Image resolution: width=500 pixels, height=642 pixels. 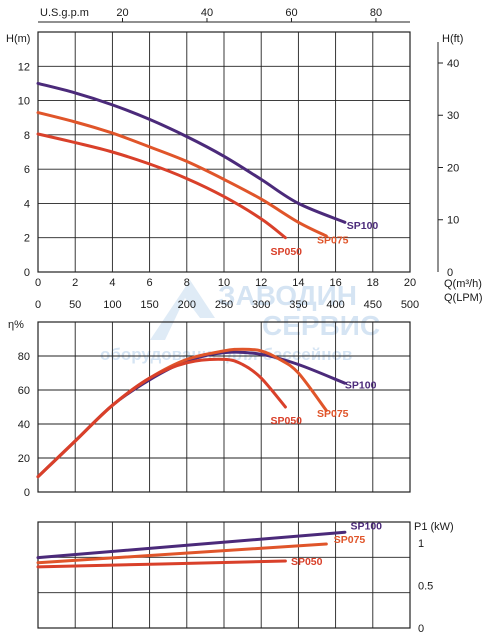 I want to click on head-x-tick: 18, so click(x=373, y=283).